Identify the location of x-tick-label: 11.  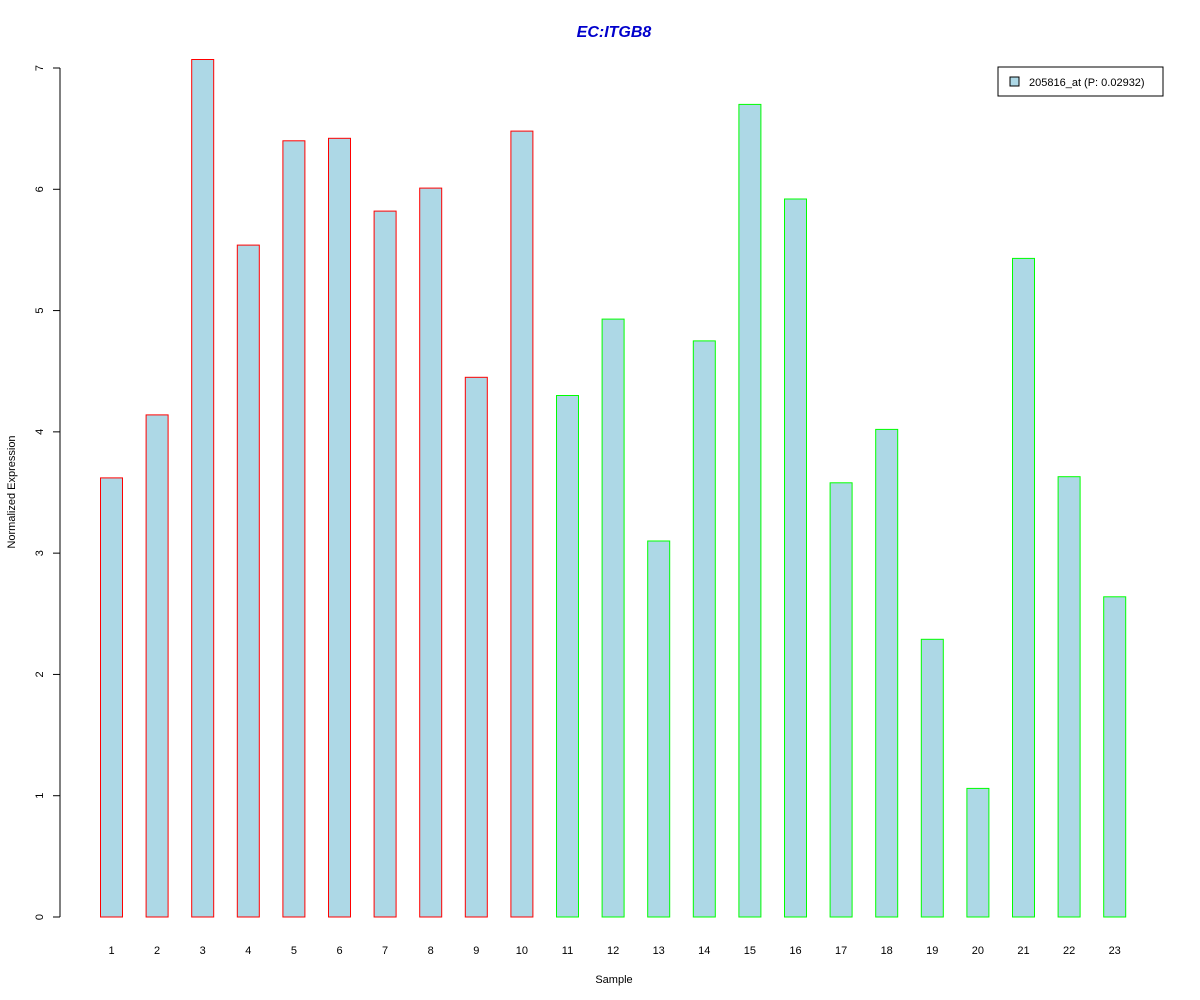
(567, 951).